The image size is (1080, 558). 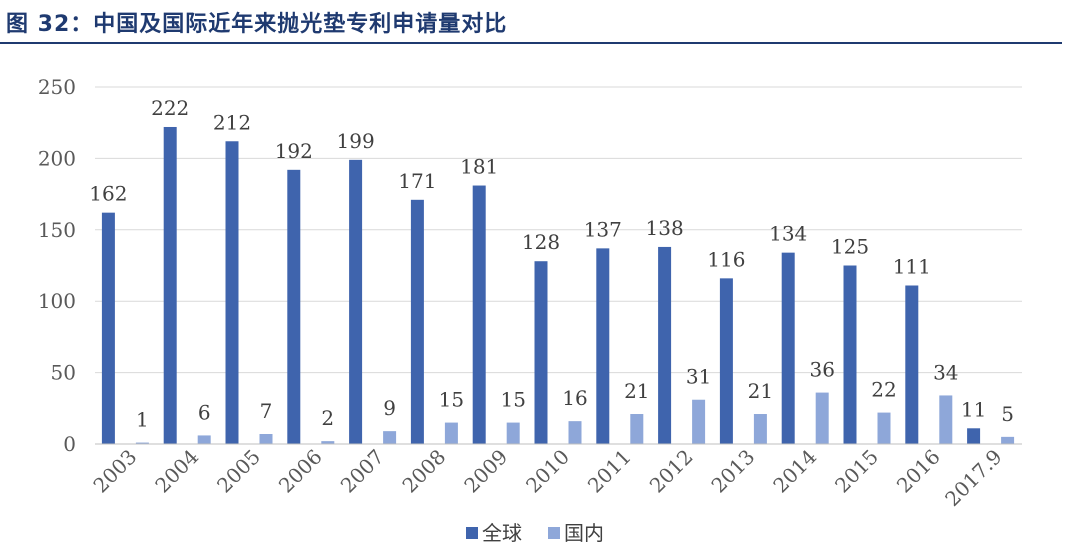 What do you see at coordinates (362, 471) in the screenshot?
I see `x-tick-label: 2007` at bounding box center [362, 471].